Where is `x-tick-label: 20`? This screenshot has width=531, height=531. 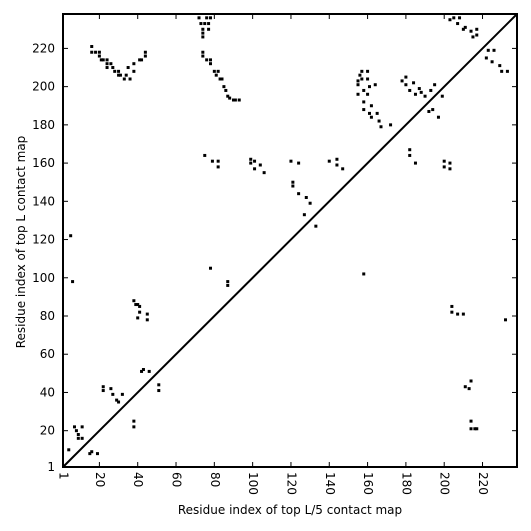 x-tick-label: 20 is located at coordinates (100, 479).